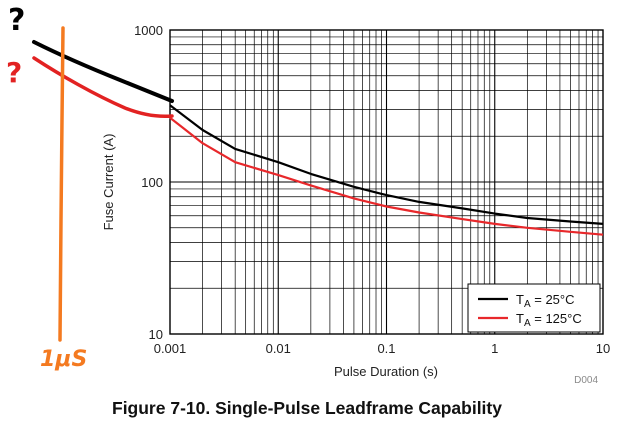 The height and width of the screenshot is (432, 640). I want to click on red-extrapolation-line, so click(103, 87).